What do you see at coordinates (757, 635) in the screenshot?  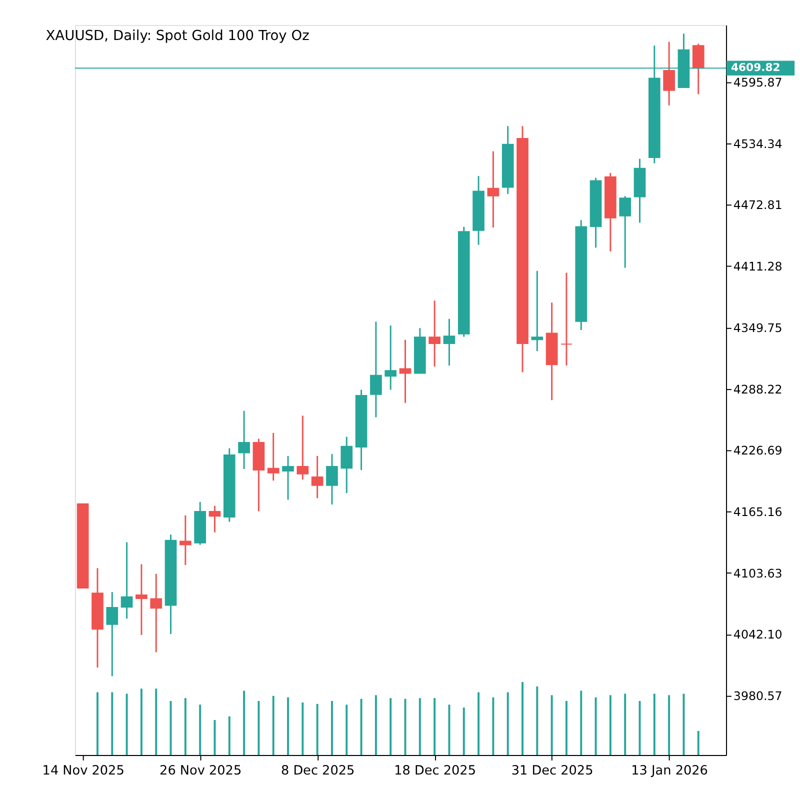 I see `y-tick-label: 4042.10` at bounding box center [757, 635].